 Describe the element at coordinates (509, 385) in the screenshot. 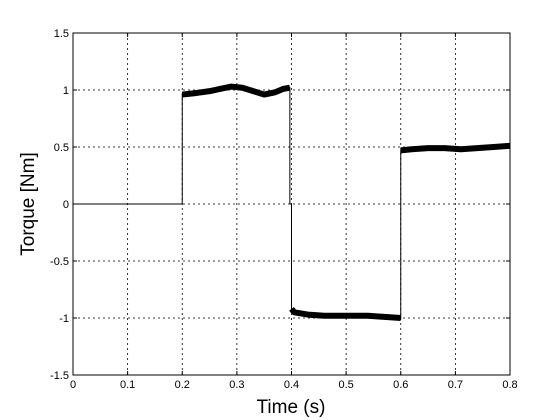

I see `x-tick-label: 0.8` at that location.